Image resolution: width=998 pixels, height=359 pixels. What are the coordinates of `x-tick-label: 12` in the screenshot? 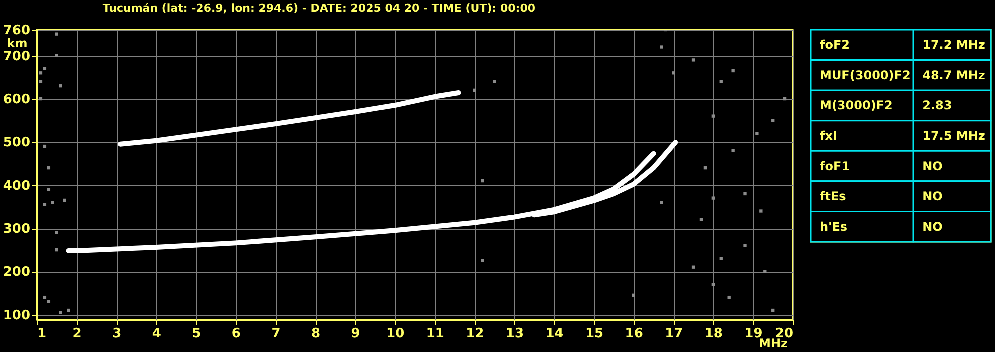 It's located at (475, 334).